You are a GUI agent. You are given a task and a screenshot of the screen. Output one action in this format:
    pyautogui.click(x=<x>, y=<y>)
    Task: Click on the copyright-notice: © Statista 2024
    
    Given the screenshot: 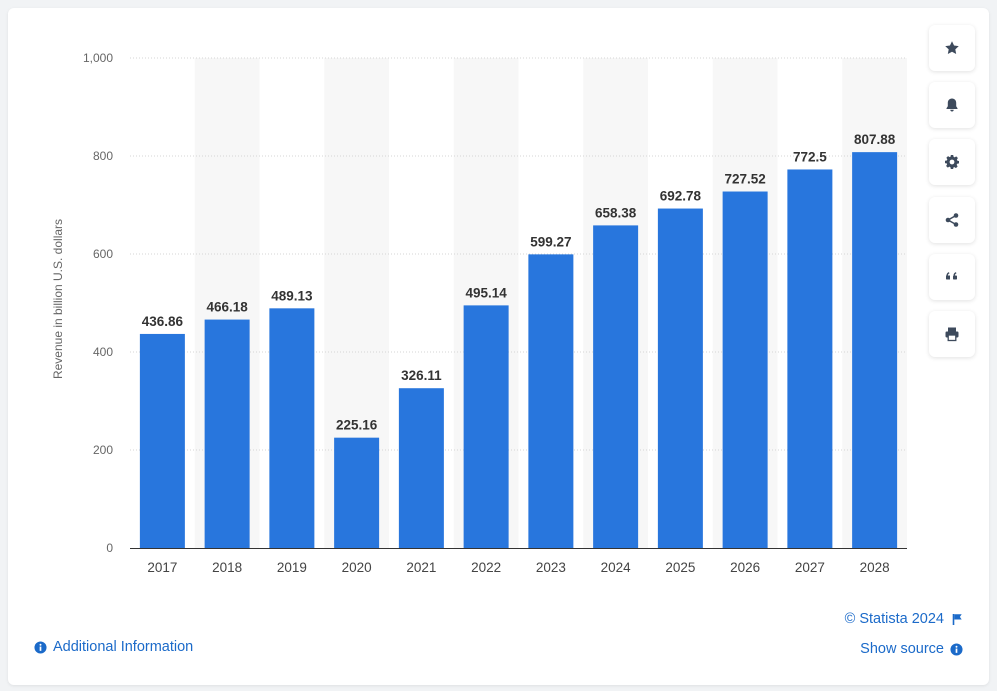 What is the action you would take?
    pyautogui.click(x=904, y=619)
    